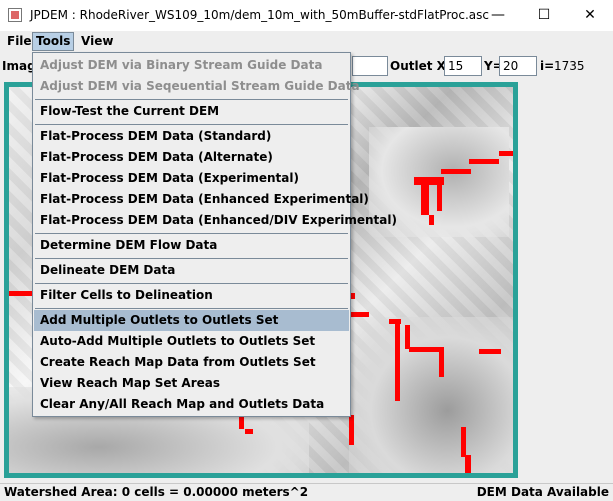 This screenshot has height=501, width=613. What do you see at coordinates (156, 157) in the screenshot?
I see `menu-item-flat-process-alternate: Flat-Process DEM Data (Alternate)` at bounding box center [156, 157].